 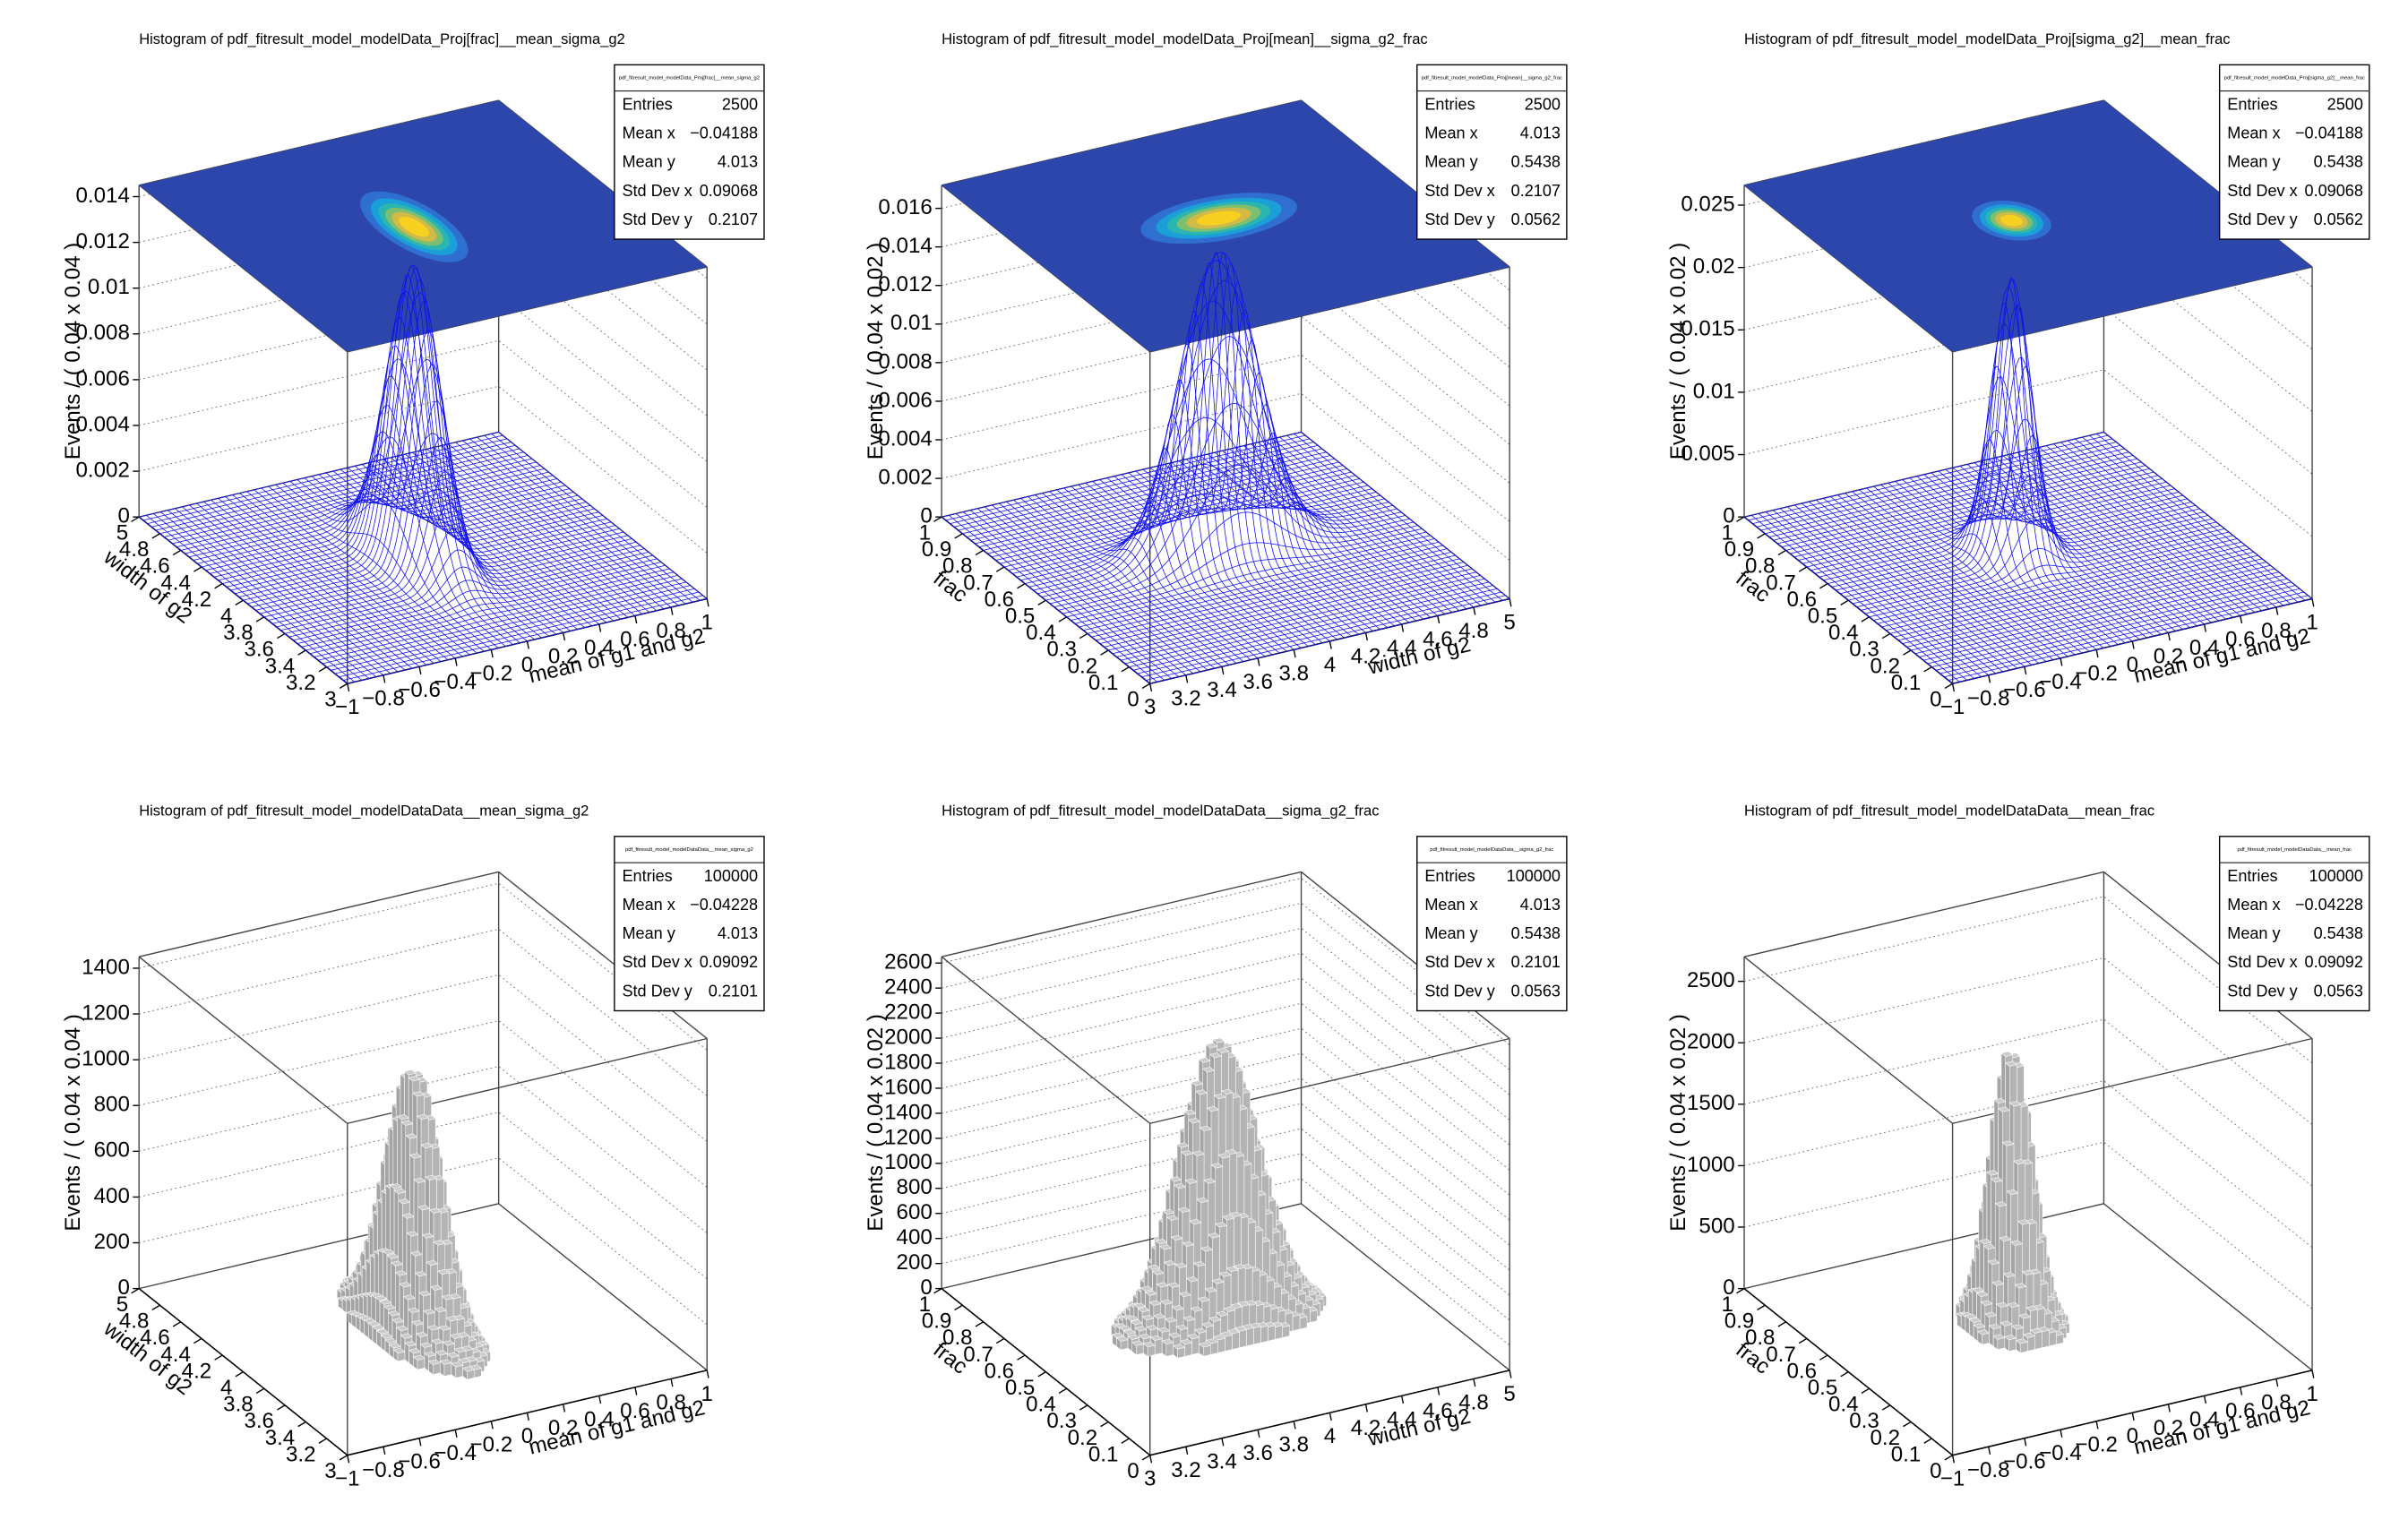 What do you see at coordinates (1509, 622) in the screenshot?
I see `x-tick-label: 5` at bounding box center [1509, 622].